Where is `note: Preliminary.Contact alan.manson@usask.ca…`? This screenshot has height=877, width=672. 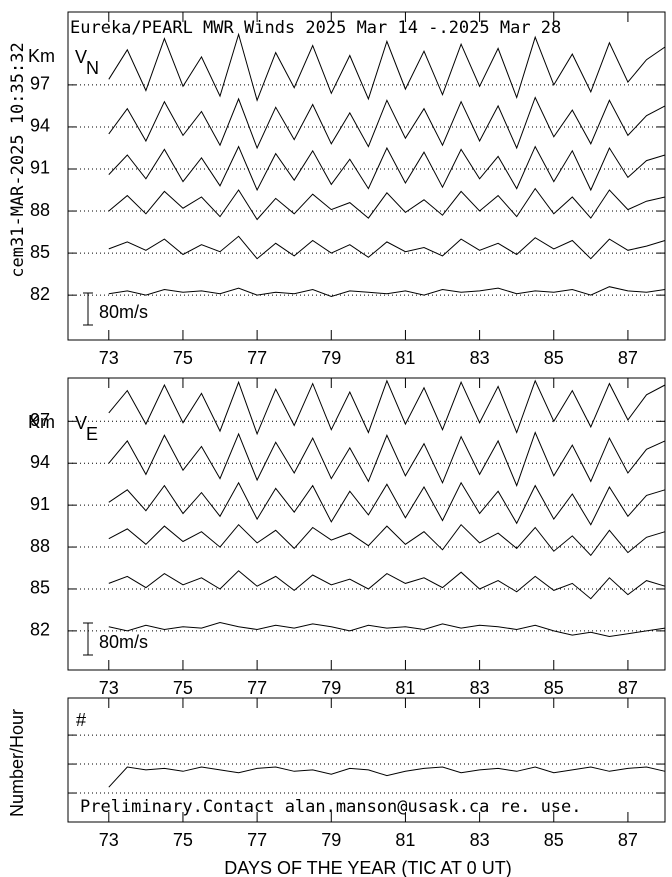 note: Preliminary.Contact alan.manson@usask.ca… is located at coordinates (331, 807).